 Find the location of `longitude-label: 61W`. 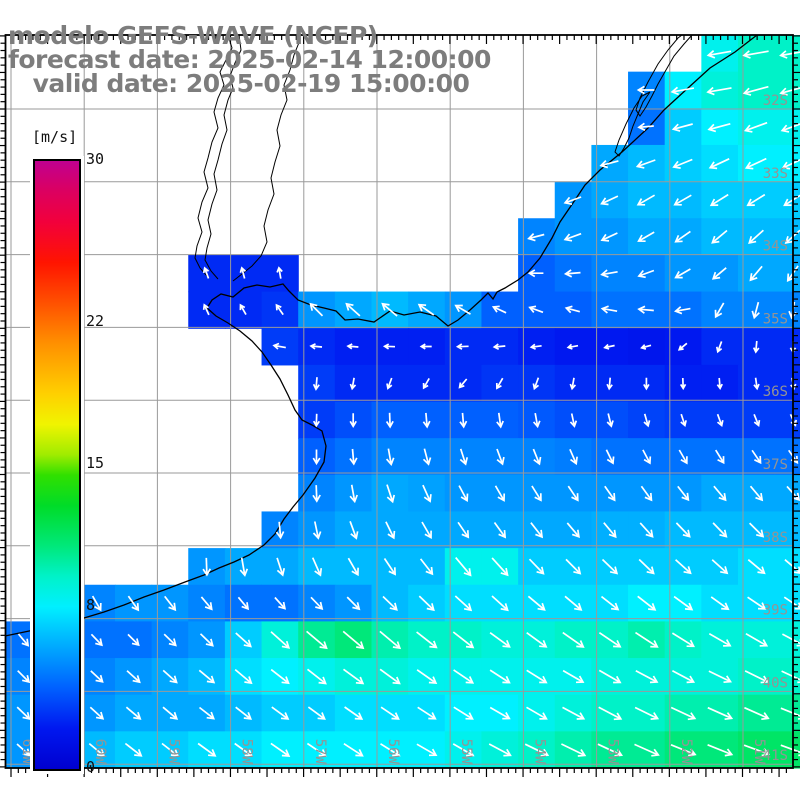

longitude-label: 61W is located at coordinates (27, 752).